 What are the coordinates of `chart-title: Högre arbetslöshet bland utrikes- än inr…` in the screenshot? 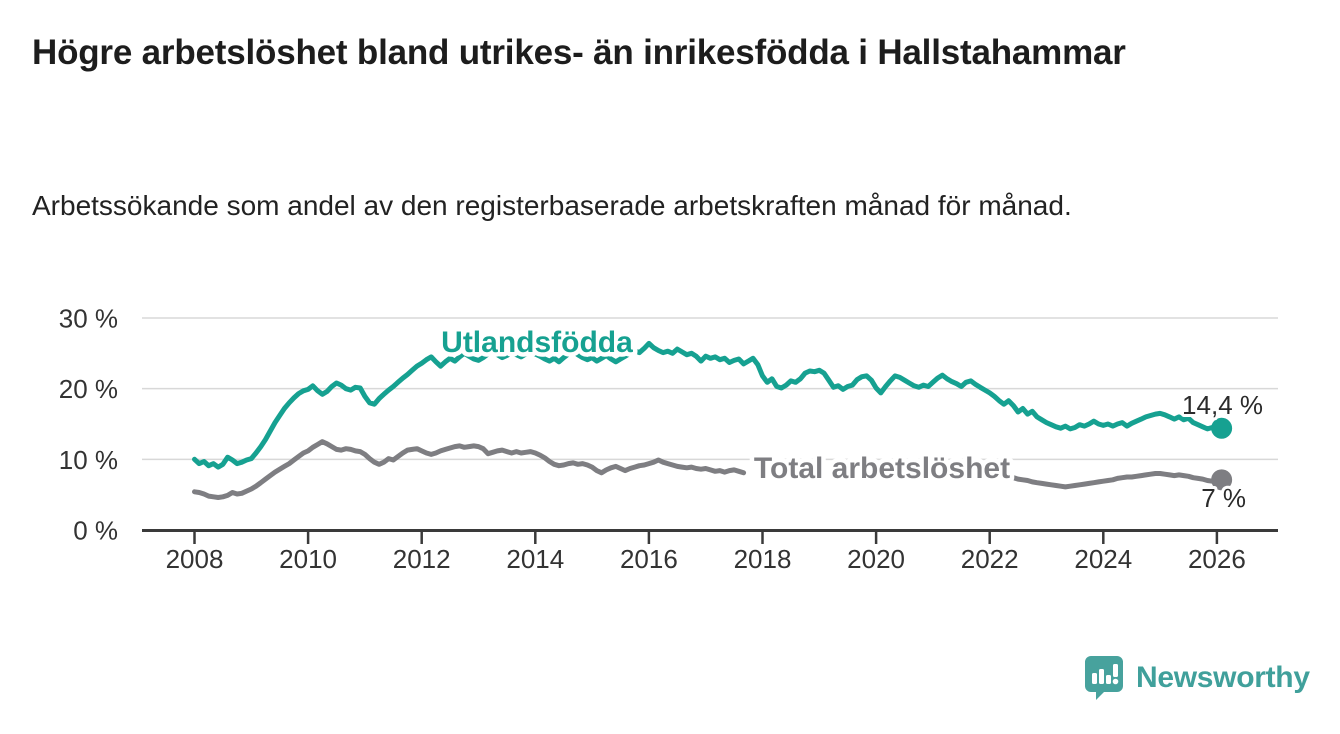 It's located at (579, 52).